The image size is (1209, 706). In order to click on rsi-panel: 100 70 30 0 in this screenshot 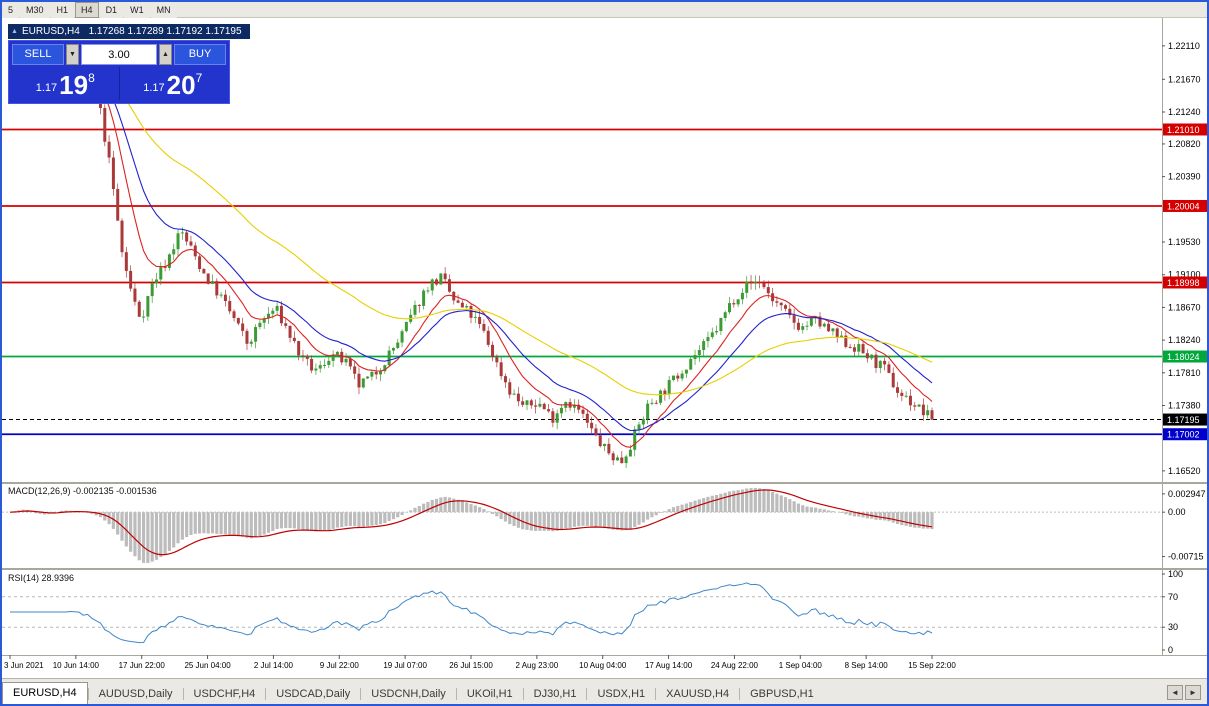, I will do `click(592, 612)`.